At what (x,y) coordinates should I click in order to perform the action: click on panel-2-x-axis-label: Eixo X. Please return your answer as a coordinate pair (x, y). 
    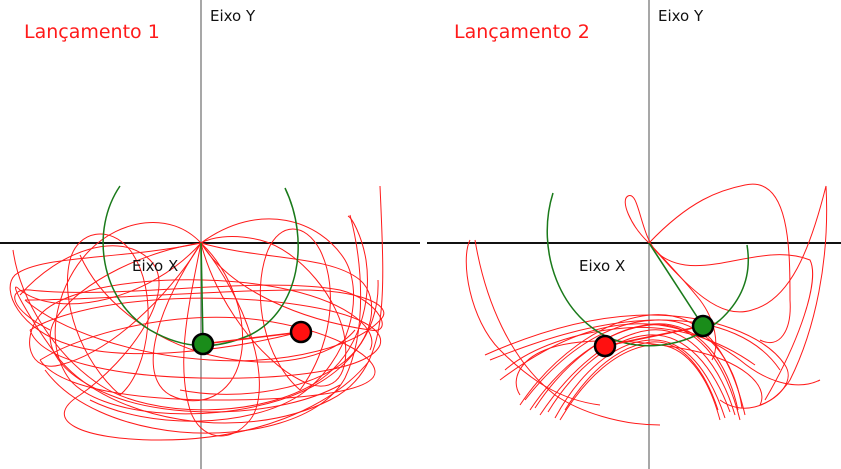
    Looking at the image, I should click on (602, 266).